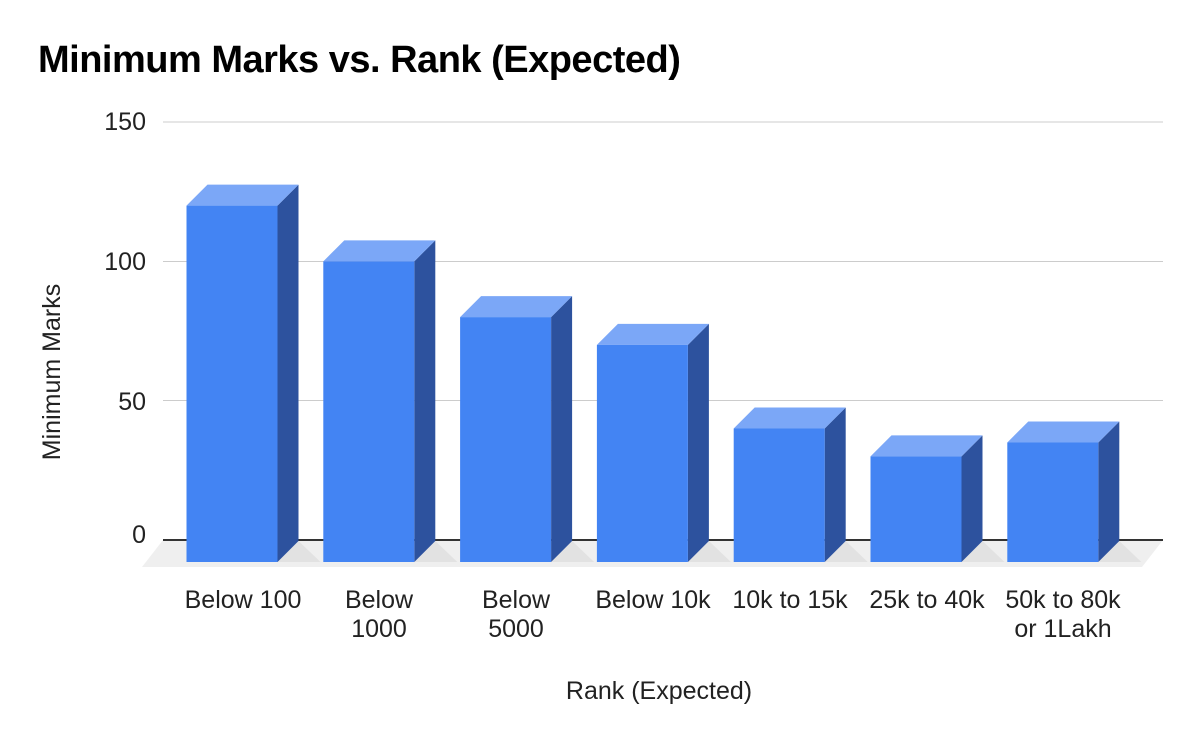 This screenshot has width=1200, height=742. Describe the element at coordinates (709, 551) in the screenshot. I see `bar-below-10k-shadow` at that location.